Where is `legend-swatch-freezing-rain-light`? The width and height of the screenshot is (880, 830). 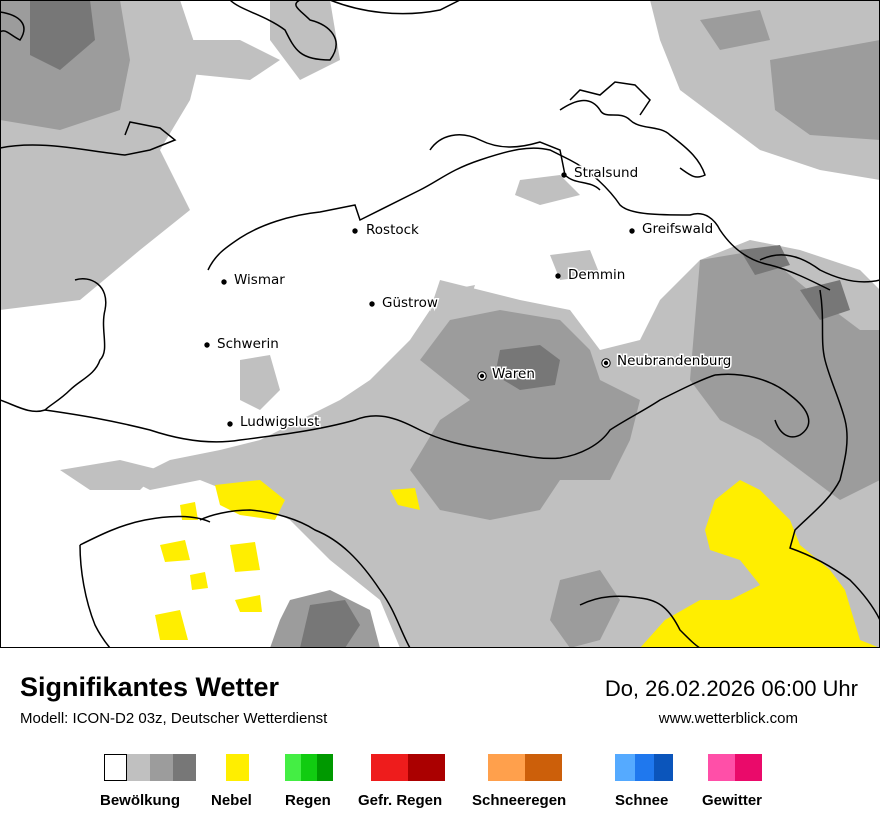 legend-swatch-freezing-rain-light is located at coordinates (389, 767).